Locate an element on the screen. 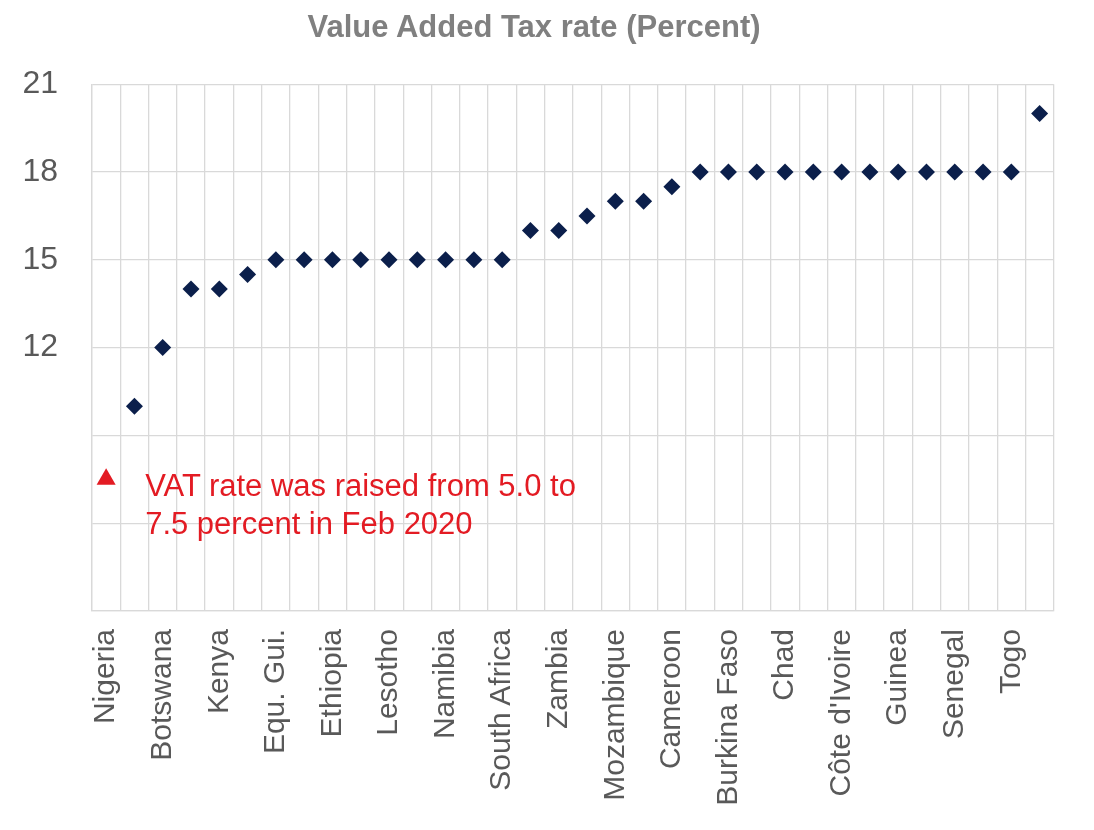  y-tick-label: 18 is located at coordinates (40, 169).